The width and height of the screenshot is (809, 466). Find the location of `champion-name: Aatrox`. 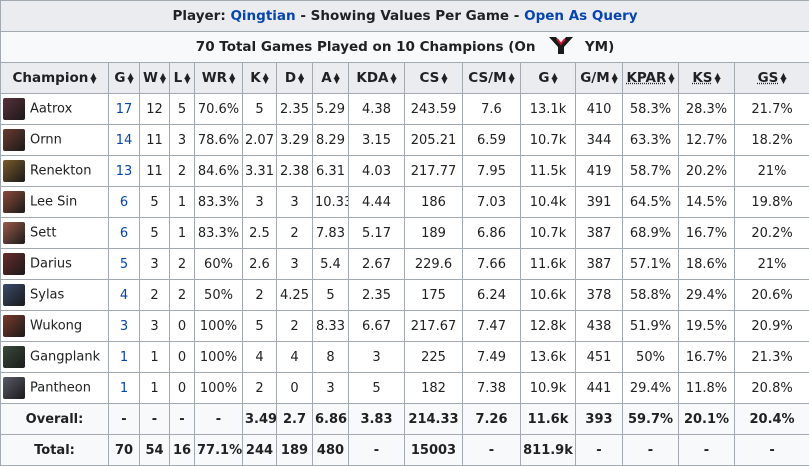

champion-name: Aatrox is located at coordinates (51, 109).